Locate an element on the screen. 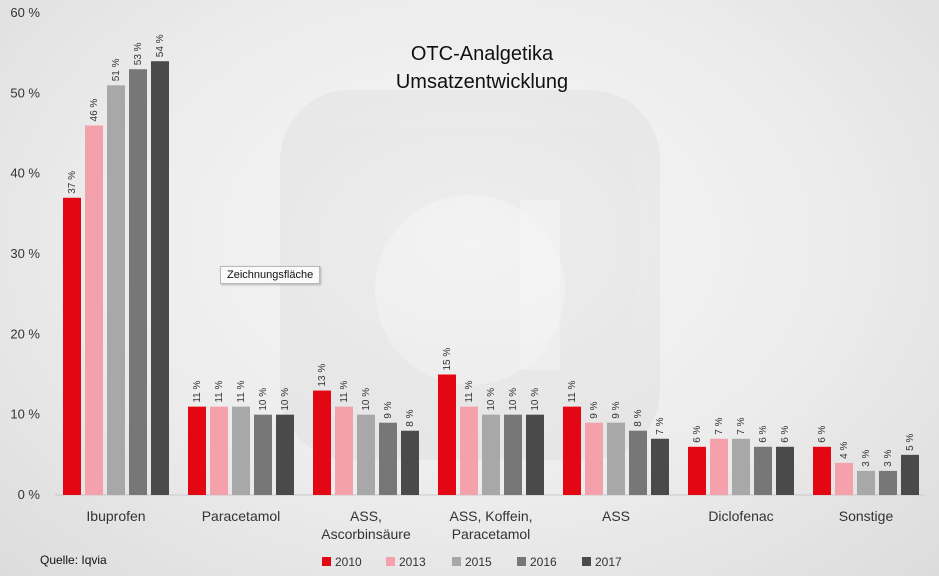 Image resolution: width=939 pixels, height=576 pixels. legend-item: 2015 is located at coordinates (472, 562).